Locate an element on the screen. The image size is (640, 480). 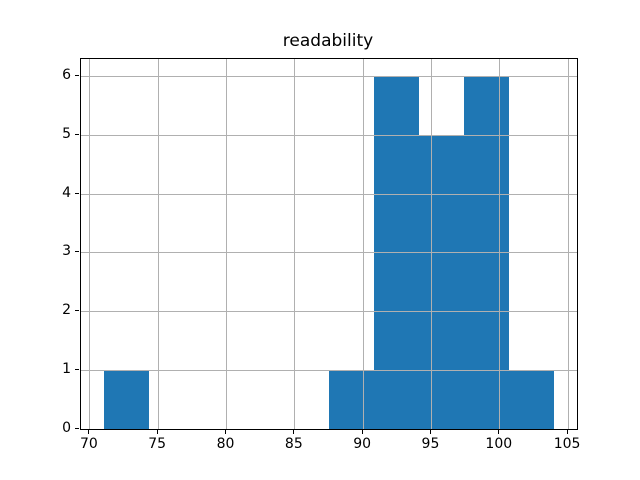
x-tick-label: 75 is located at coordinates (157, 444).